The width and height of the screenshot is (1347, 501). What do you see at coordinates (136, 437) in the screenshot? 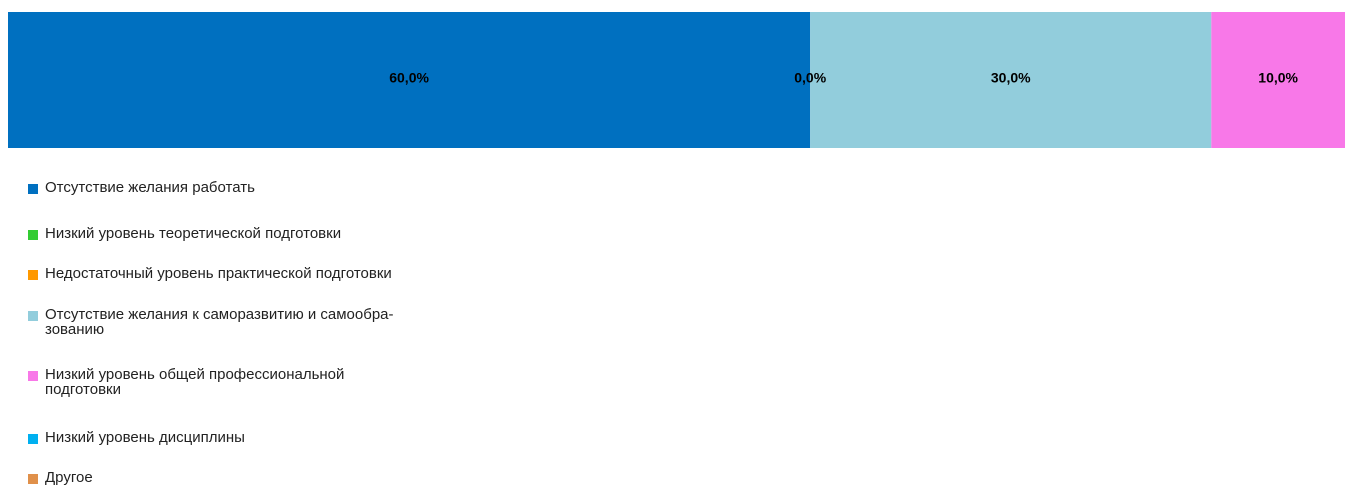
I see `legend-item-6: Низкий уровень дисциплины` at bounding box center [136, 437].